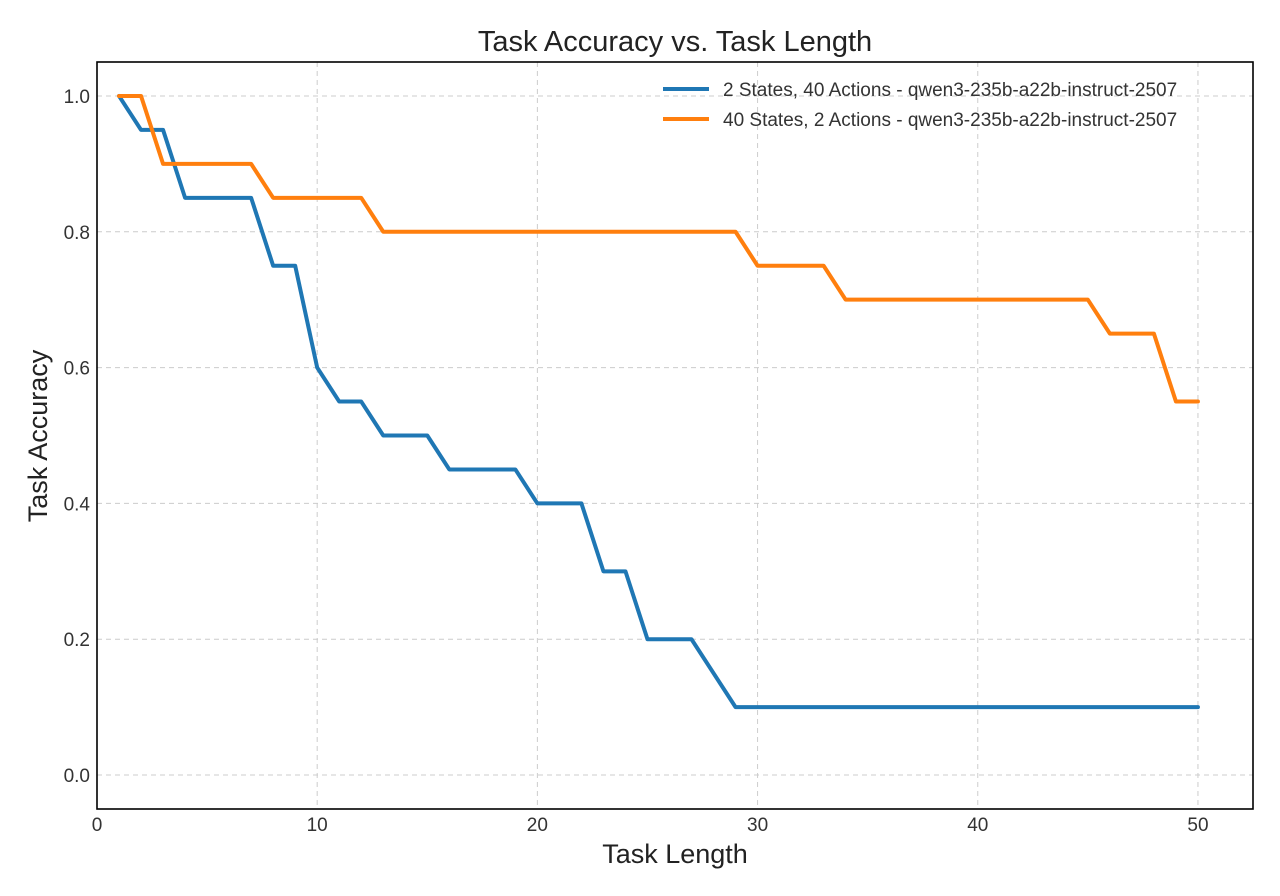 This screenshot has height=896, width=1280. I want to click on y-tick-label: 0.6, so click(77, 369).